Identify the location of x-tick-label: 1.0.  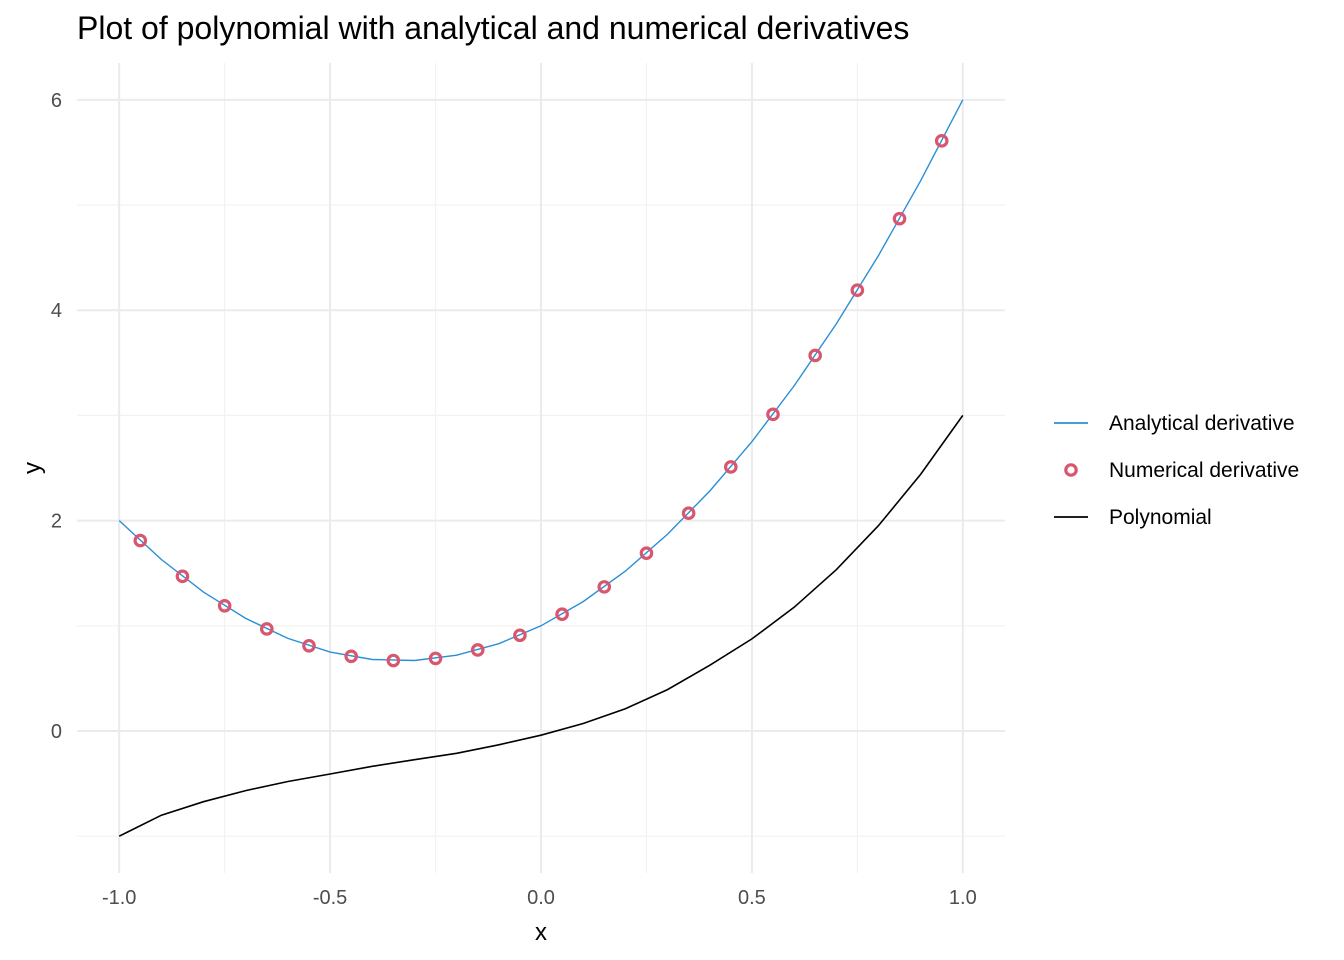
(963, 898).